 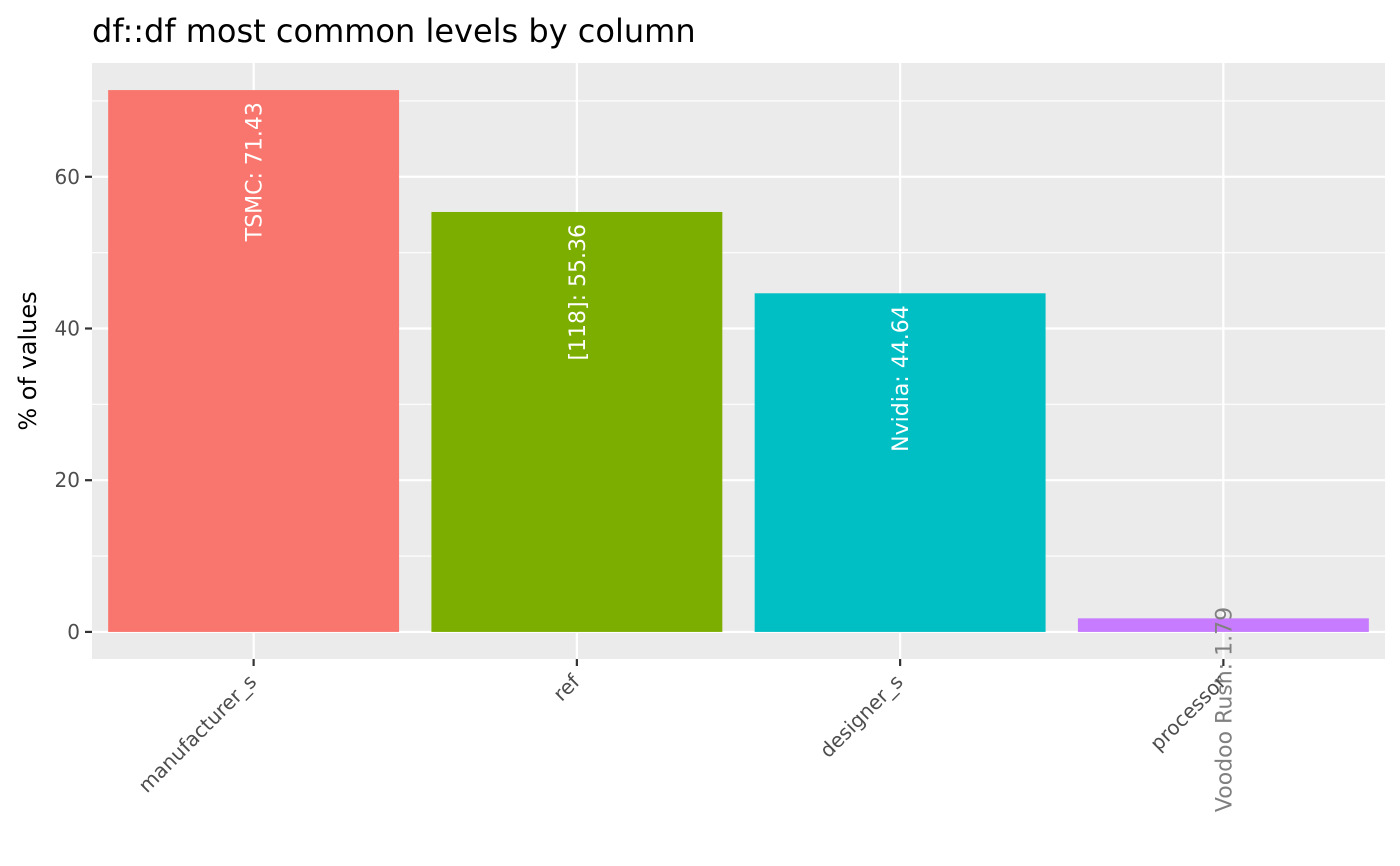 What do you see at coordinates (682, 728) in the screenshot?
I see `x-axis: manufacturer_s ref designer_s processor` at bounding box center [682, 728].